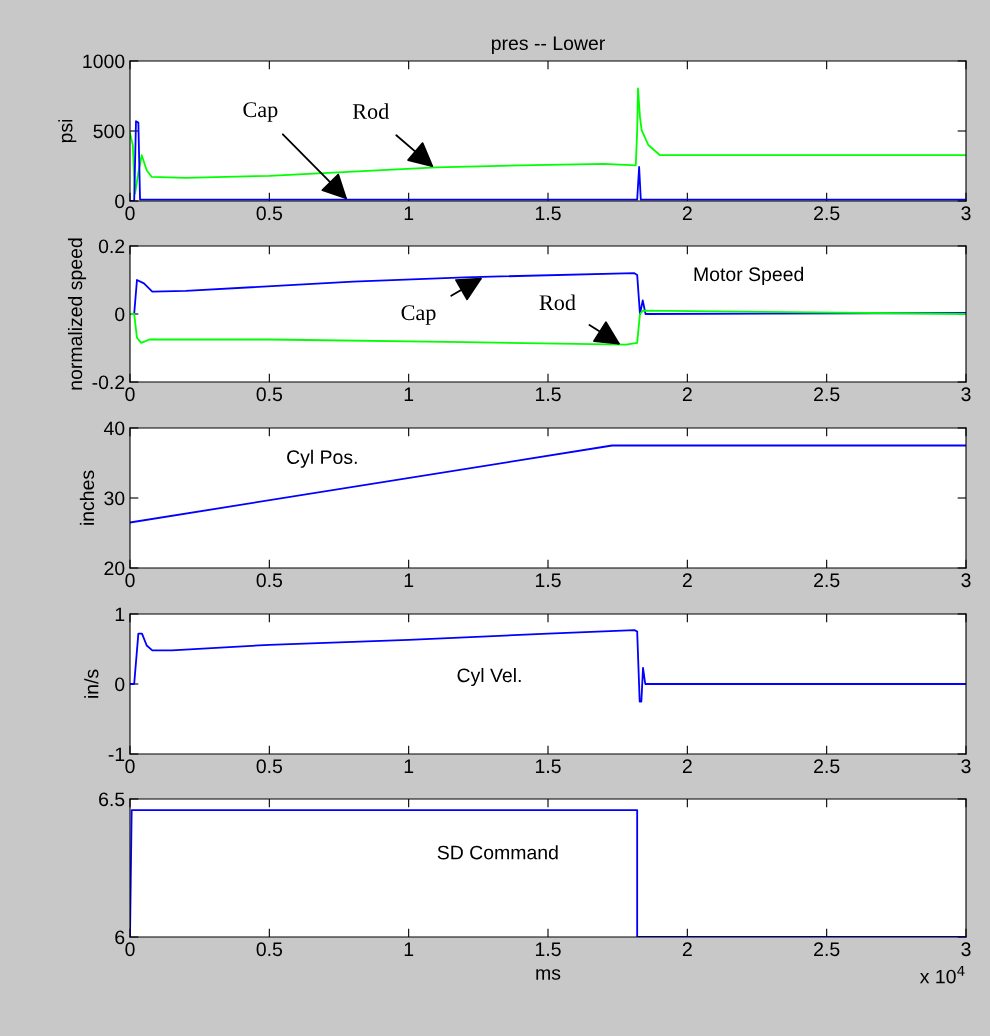 Image resolution: width=990 pixels, height=1036 pixels. Describe the element at coordinates (548, 45) in the screenshot. I see `chart-title: pres -- Lower` at that location.